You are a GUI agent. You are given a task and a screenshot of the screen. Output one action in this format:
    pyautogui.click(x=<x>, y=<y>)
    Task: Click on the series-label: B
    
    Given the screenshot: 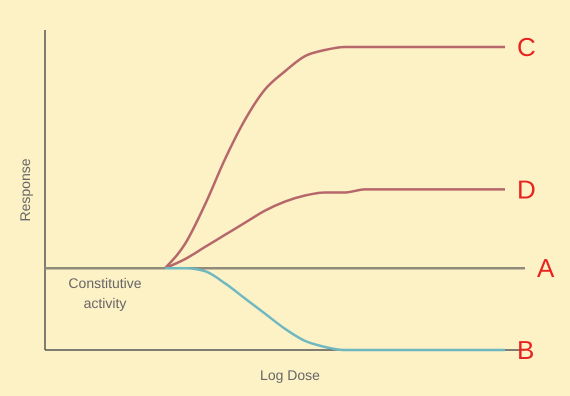 What is the action you would take?
    pyautogui.click(x=525, y=350)
    